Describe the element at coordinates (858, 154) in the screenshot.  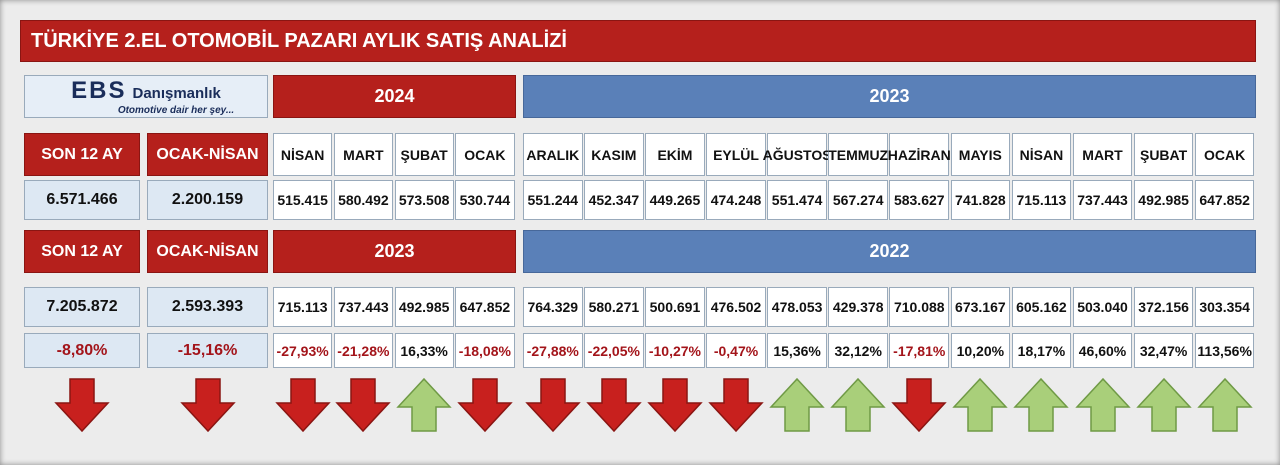
I see `month-header: TEMMUZ` at that location.